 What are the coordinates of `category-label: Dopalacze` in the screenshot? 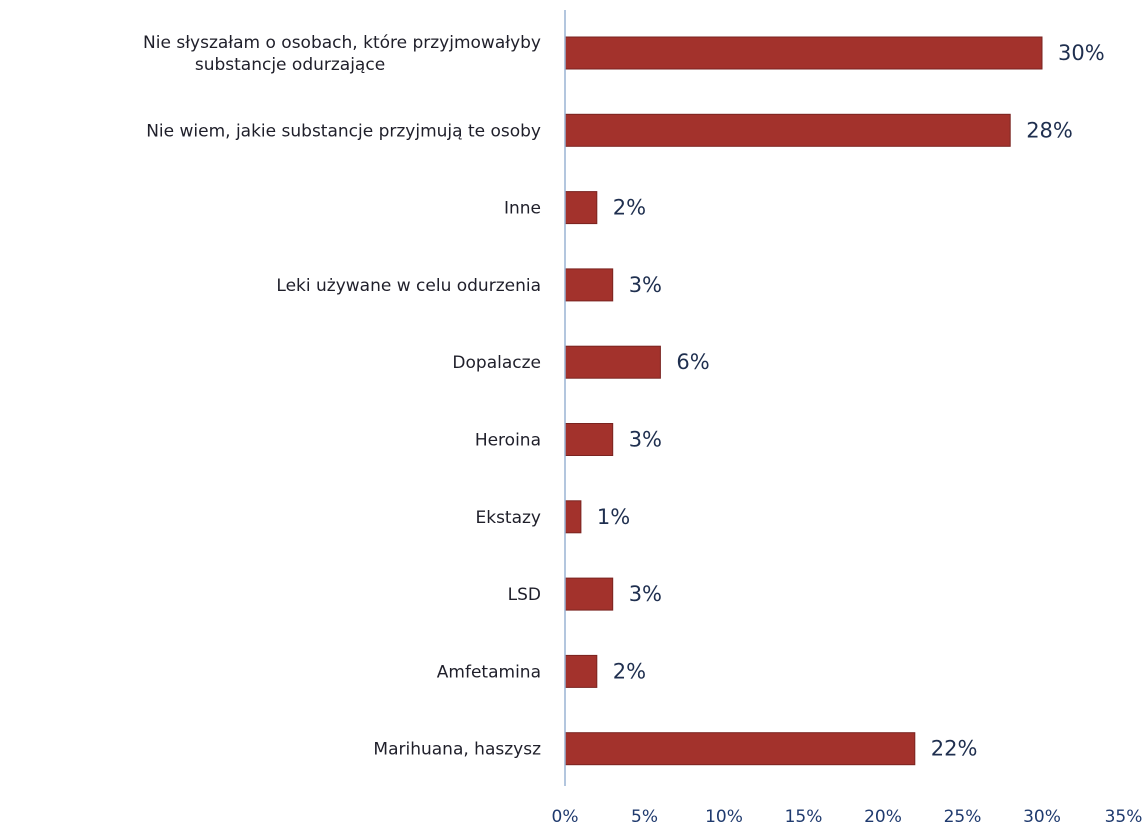 It's located at (496, 363).